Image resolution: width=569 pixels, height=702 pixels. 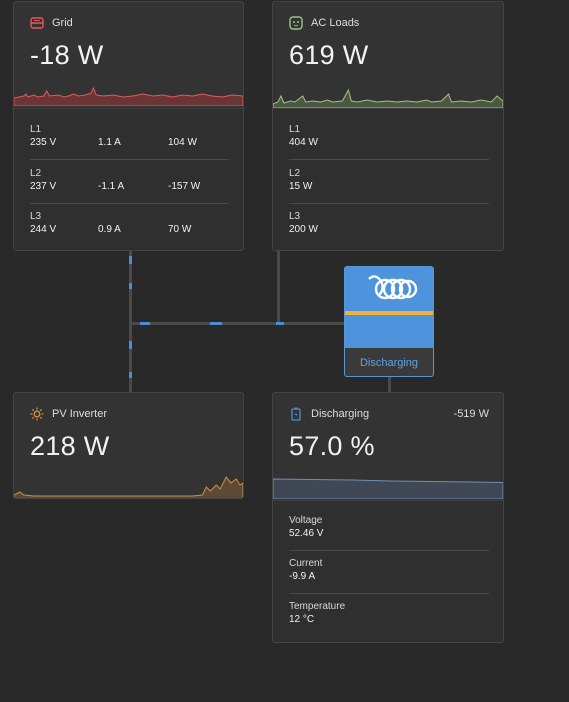 I want to click on battery-voltage-label: Voltage, so click(x=306, y=520).